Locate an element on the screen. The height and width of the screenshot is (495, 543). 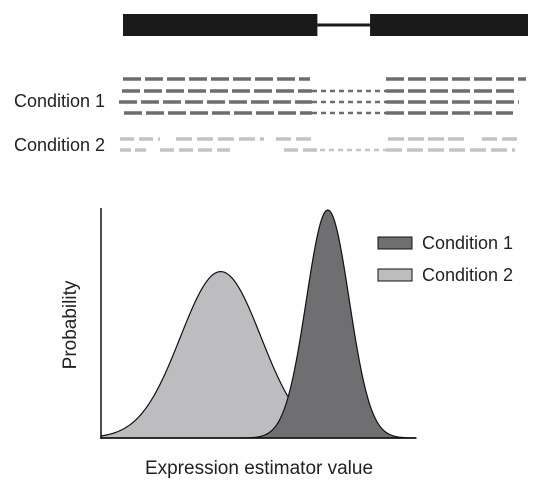
condition-1-reads is located at coordinates (322, 96).